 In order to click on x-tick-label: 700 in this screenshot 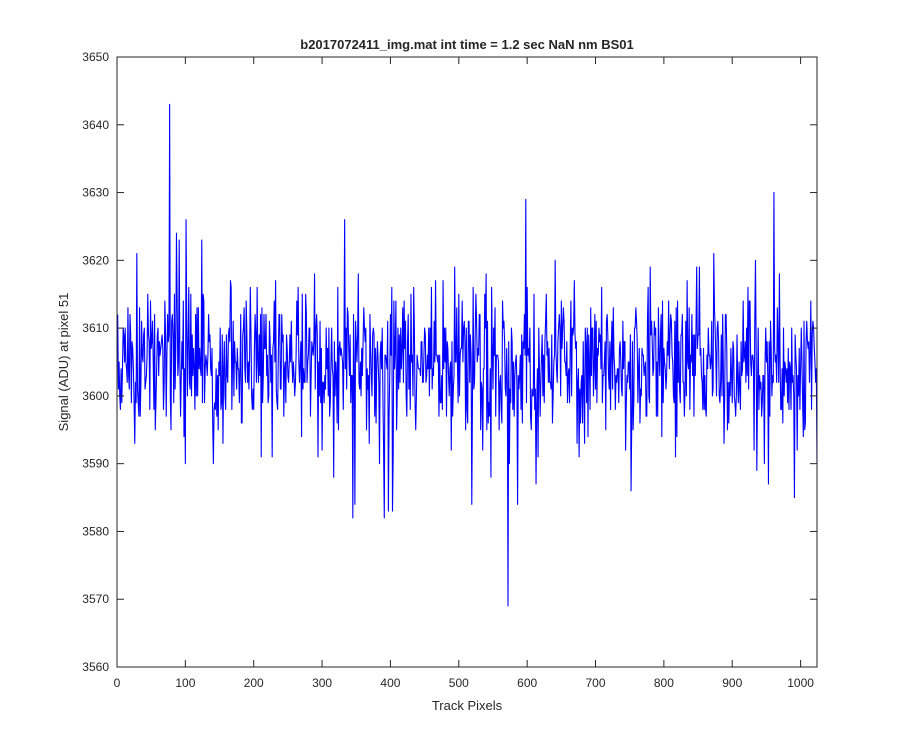, I will do `click(596, 683)`.